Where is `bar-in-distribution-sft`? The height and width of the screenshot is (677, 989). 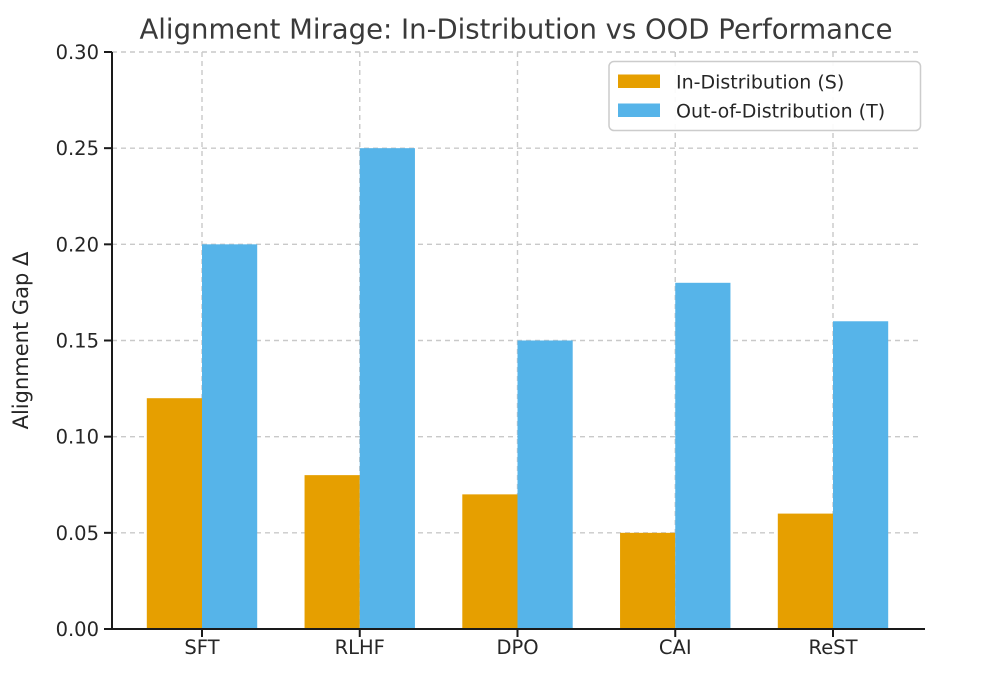
bar-in-distribution-sft is located at coordinates (174, 513).